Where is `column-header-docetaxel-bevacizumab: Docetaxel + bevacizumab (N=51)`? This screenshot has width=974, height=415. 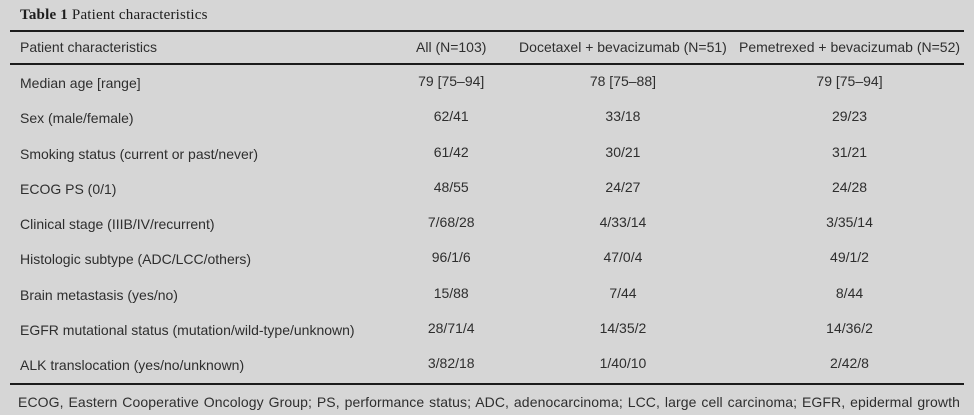 column-header-docetaxel-bevacizumab: Docetaxel + bevacizumab (N=51) is located at coordinates (623, 48).